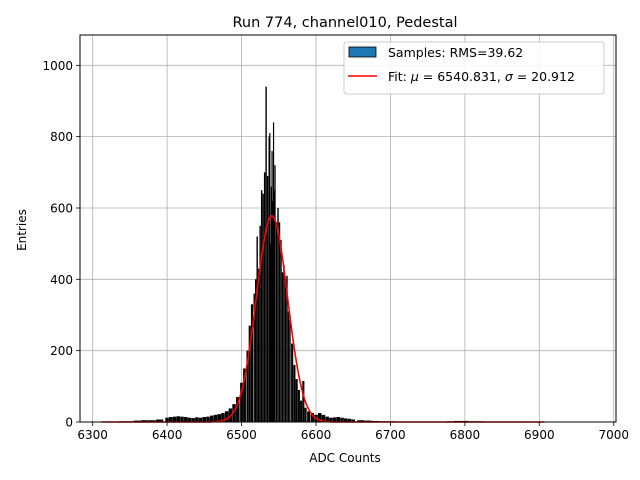 The height and width of the screenshot is (480, 640). I want to click on y-tick-label: 1000, so click(57, 66).